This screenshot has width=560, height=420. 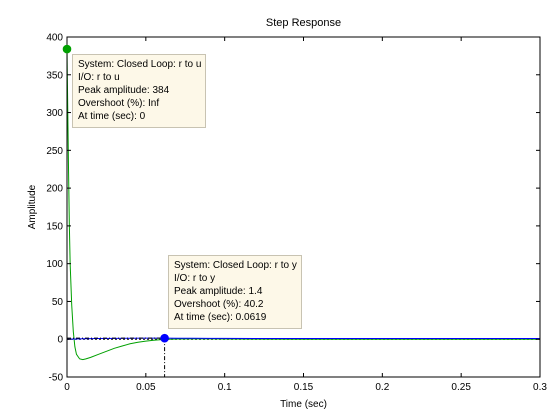 What do you see at coordinates (304, 387) in the screenshot?
I see `x-tick-label: 0.15` at bounding box center [304, 387].